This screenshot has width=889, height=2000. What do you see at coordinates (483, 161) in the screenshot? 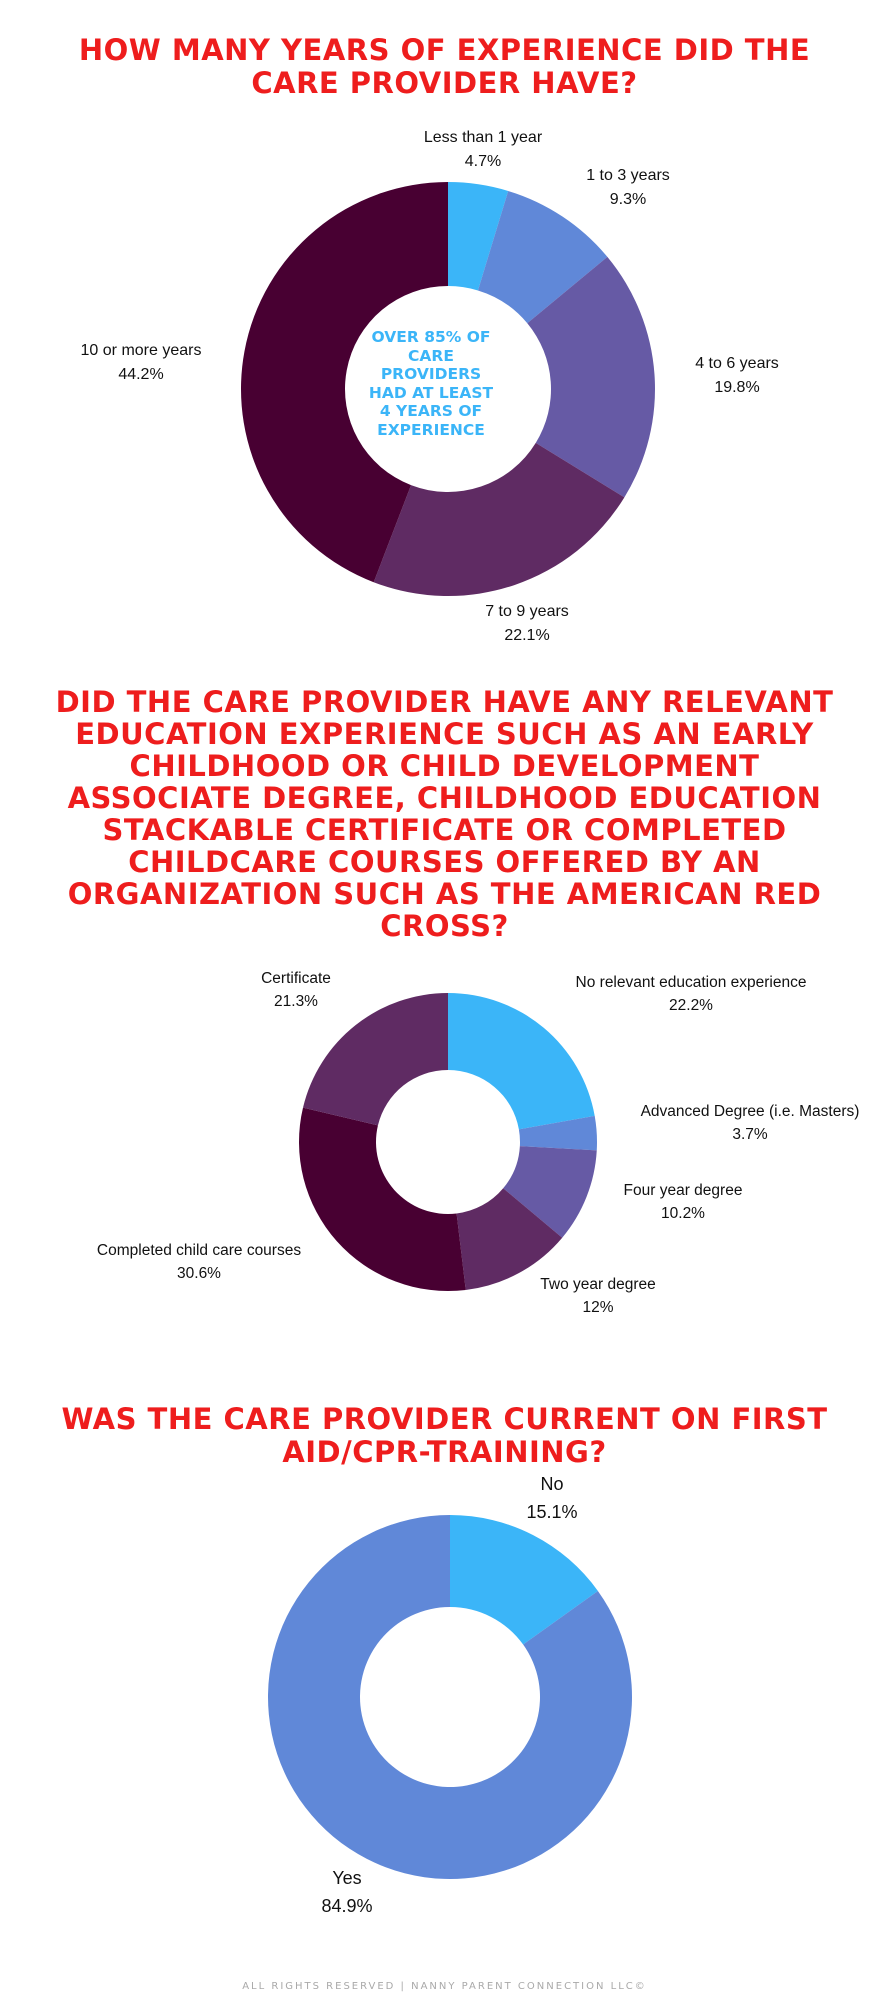
I see `slice-value-less-than-1-year: 4.7%` at bounding box center [483, 161].